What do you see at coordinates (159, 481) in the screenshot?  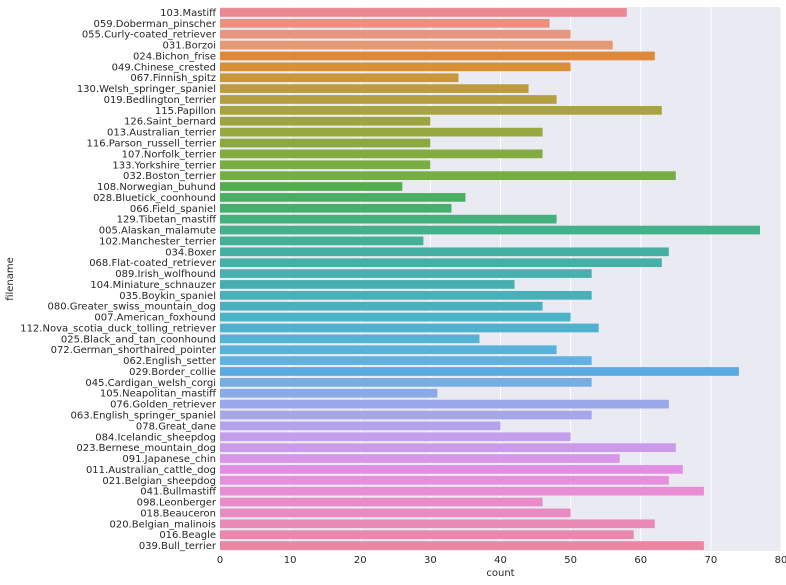 I see `y-tick-label: 021.Belgian_sheepdog` at bounding box center [159, 481].